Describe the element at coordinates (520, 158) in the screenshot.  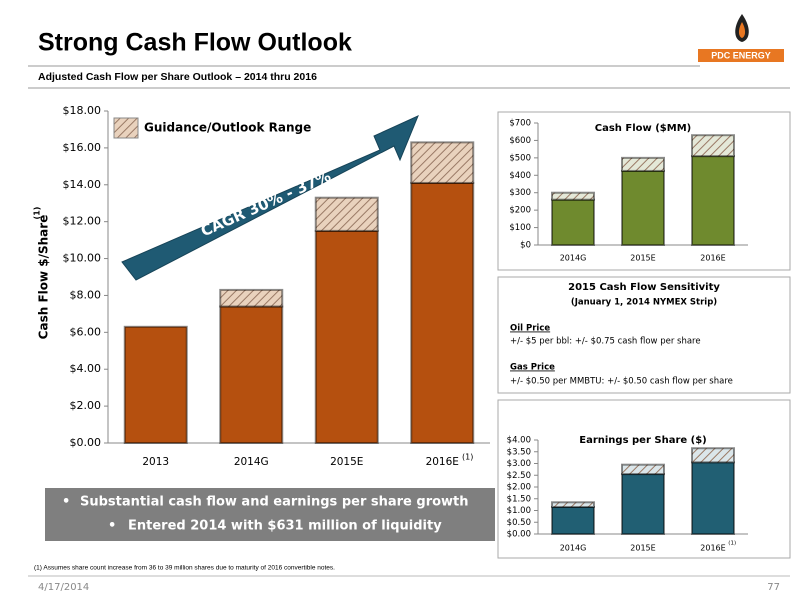
I see `y-tick-label: $500` at that location.